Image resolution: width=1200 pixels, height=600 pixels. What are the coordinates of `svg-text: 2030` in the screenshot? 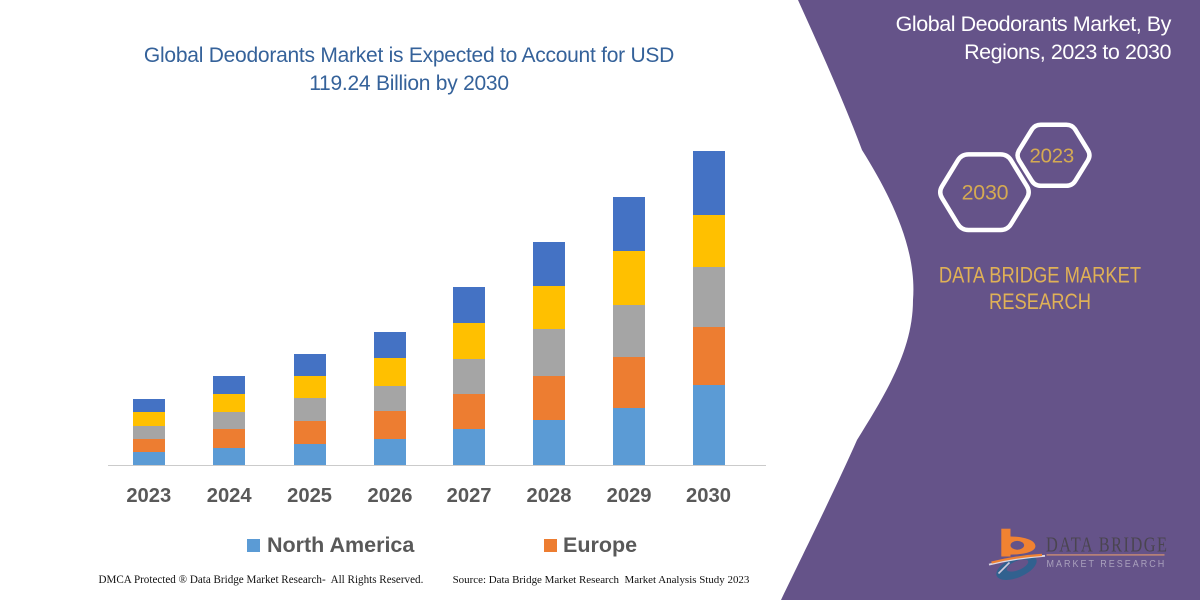 It's located at (985, 193).